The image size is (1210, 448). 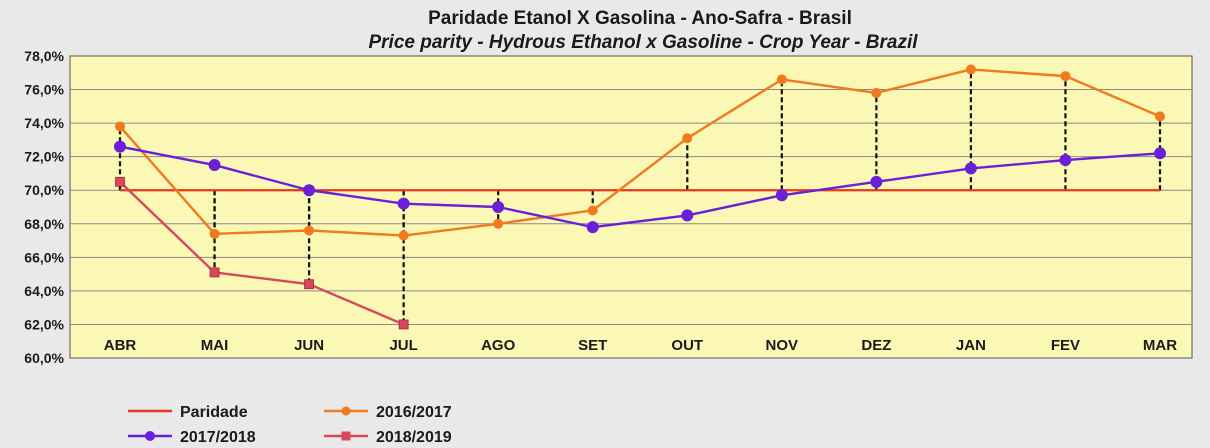 I want to click on legend-label-2018-2019: 2018/2019, so click(x=414, y=437).